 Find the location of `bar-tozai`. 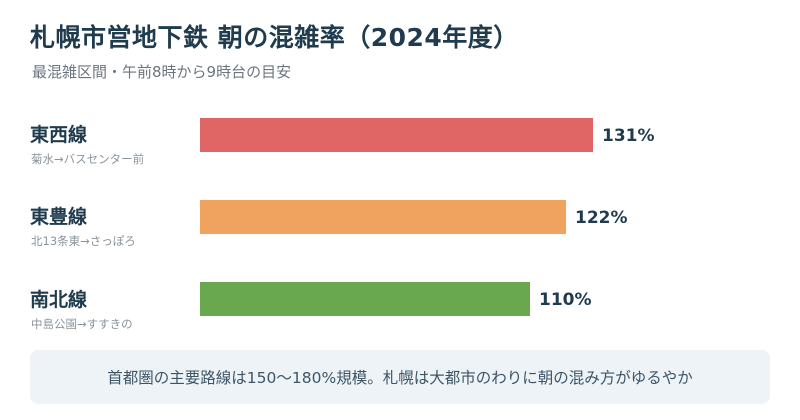

bar-tozai is located at coordinates (396, 135).